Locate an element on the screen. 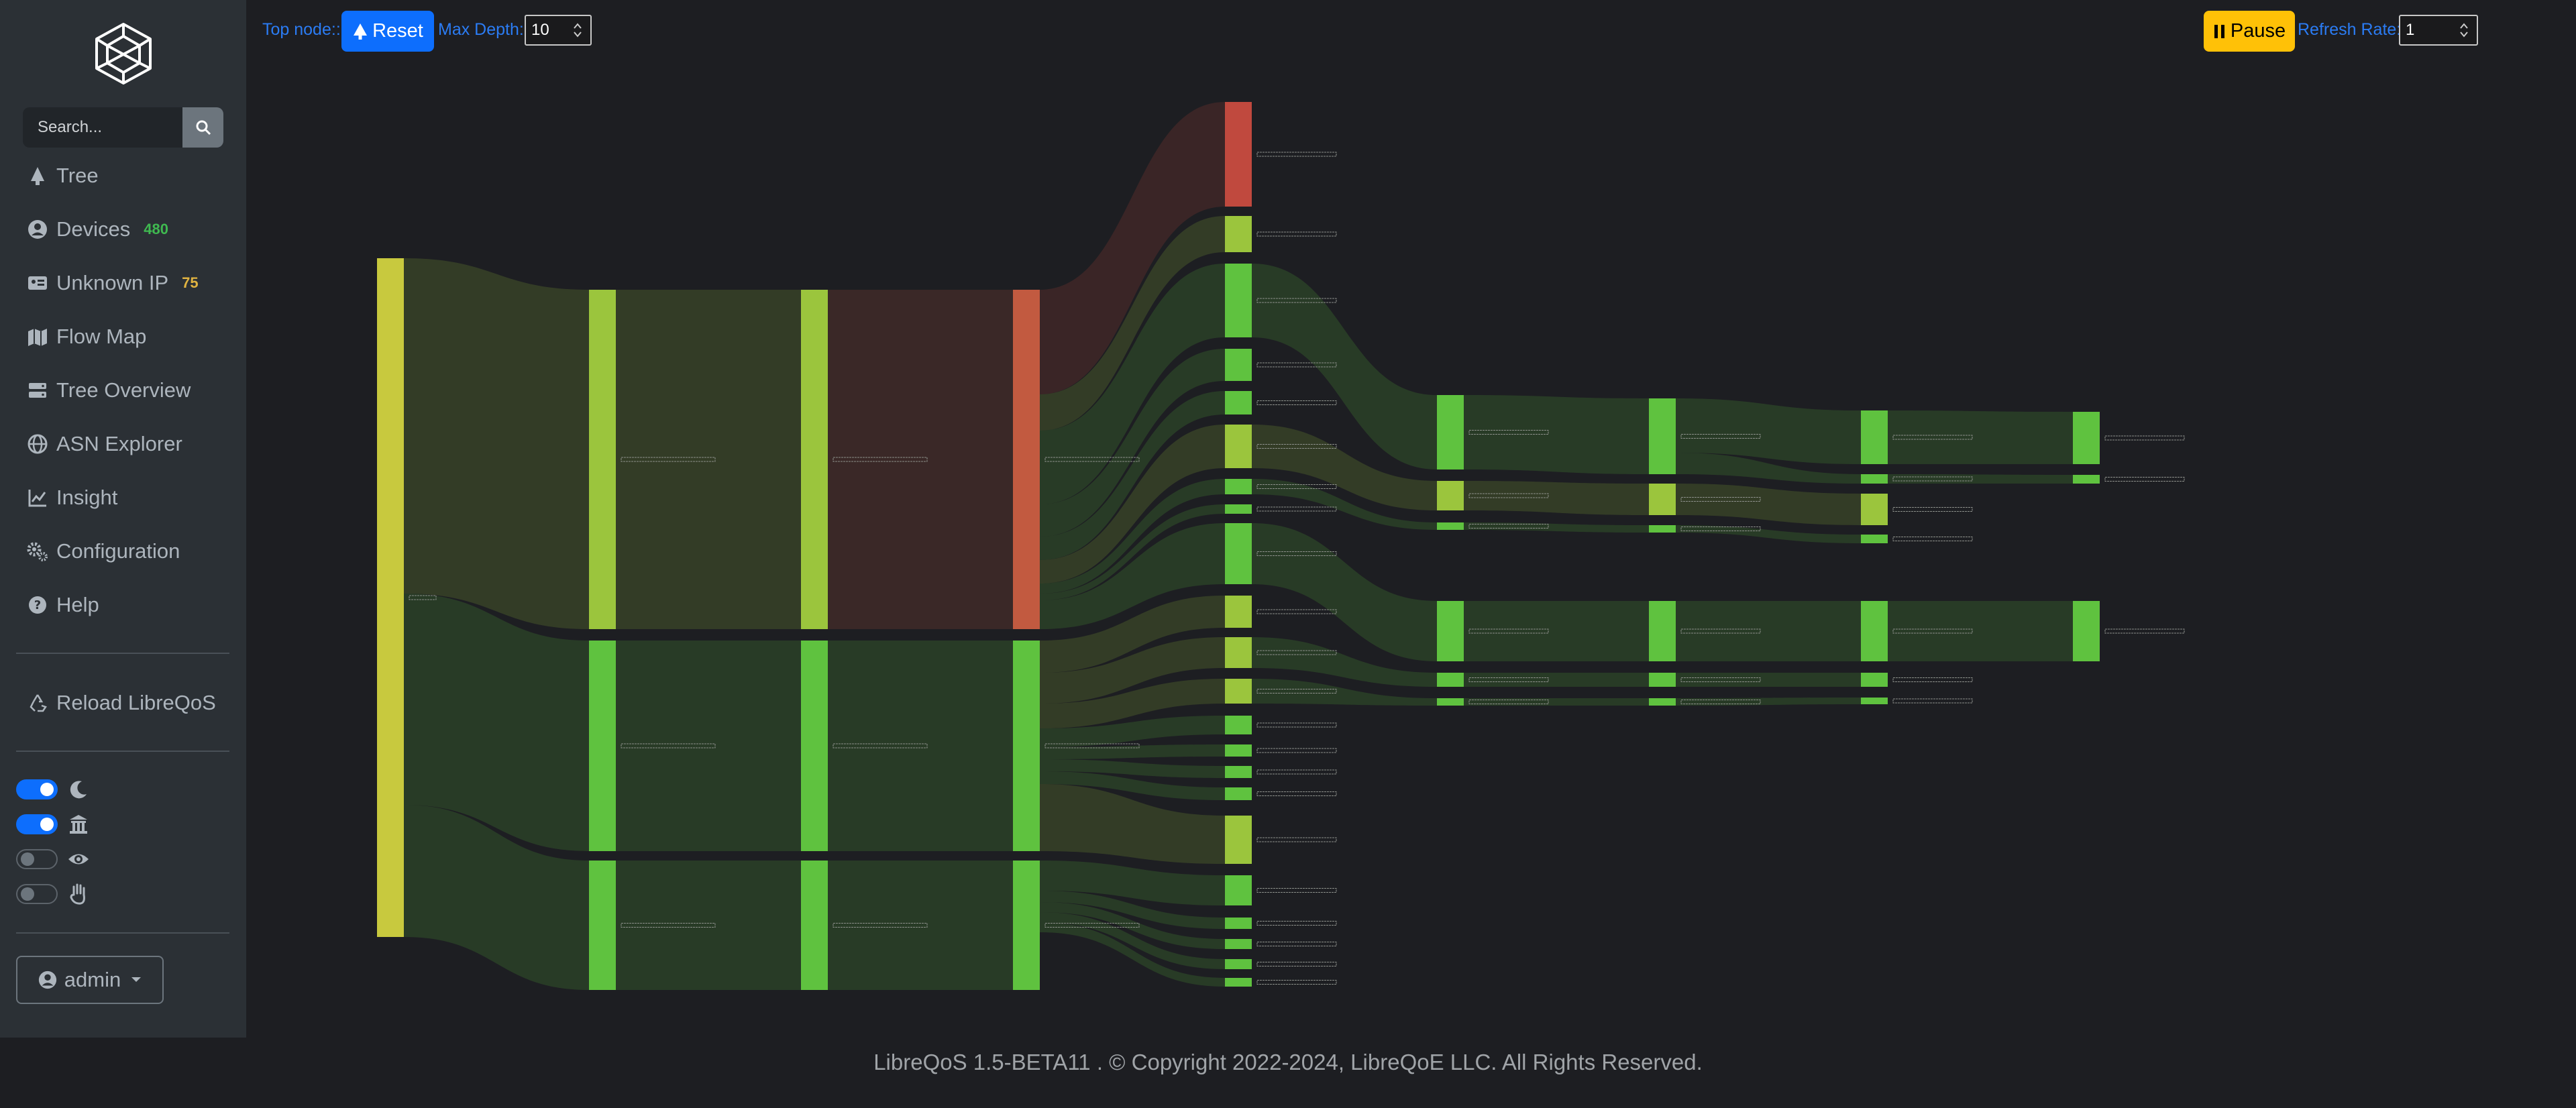  user-menu-button: admin is located at coordinates (90, 980).